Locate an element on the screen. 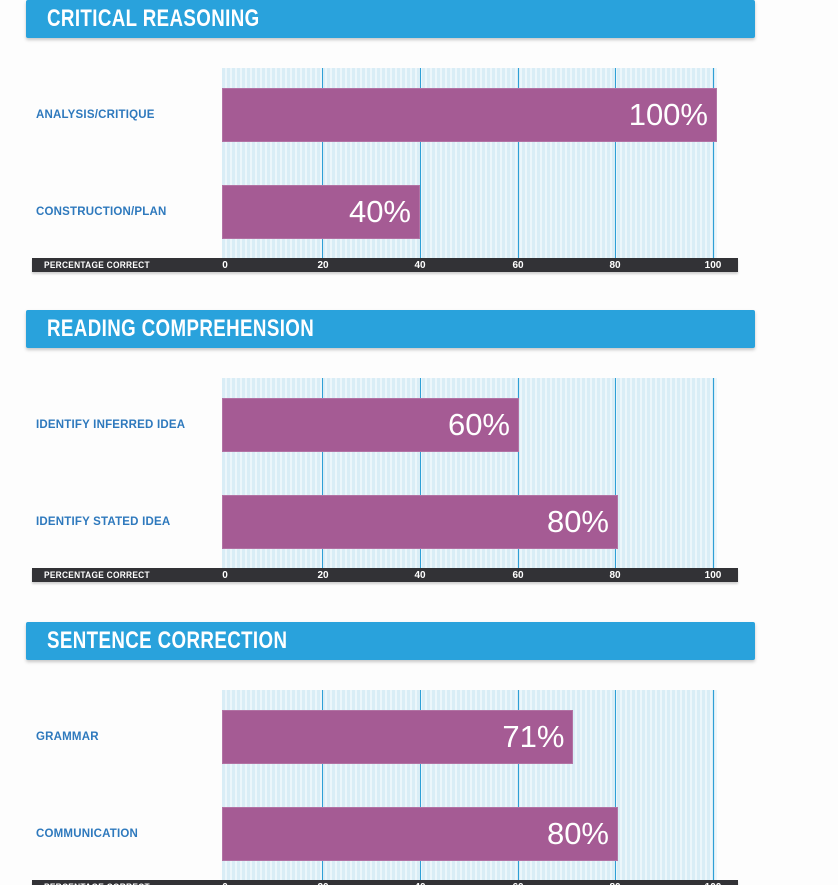 This screenshot has width=838, height=885. bar: 100% is located at coordinates (469, 115).